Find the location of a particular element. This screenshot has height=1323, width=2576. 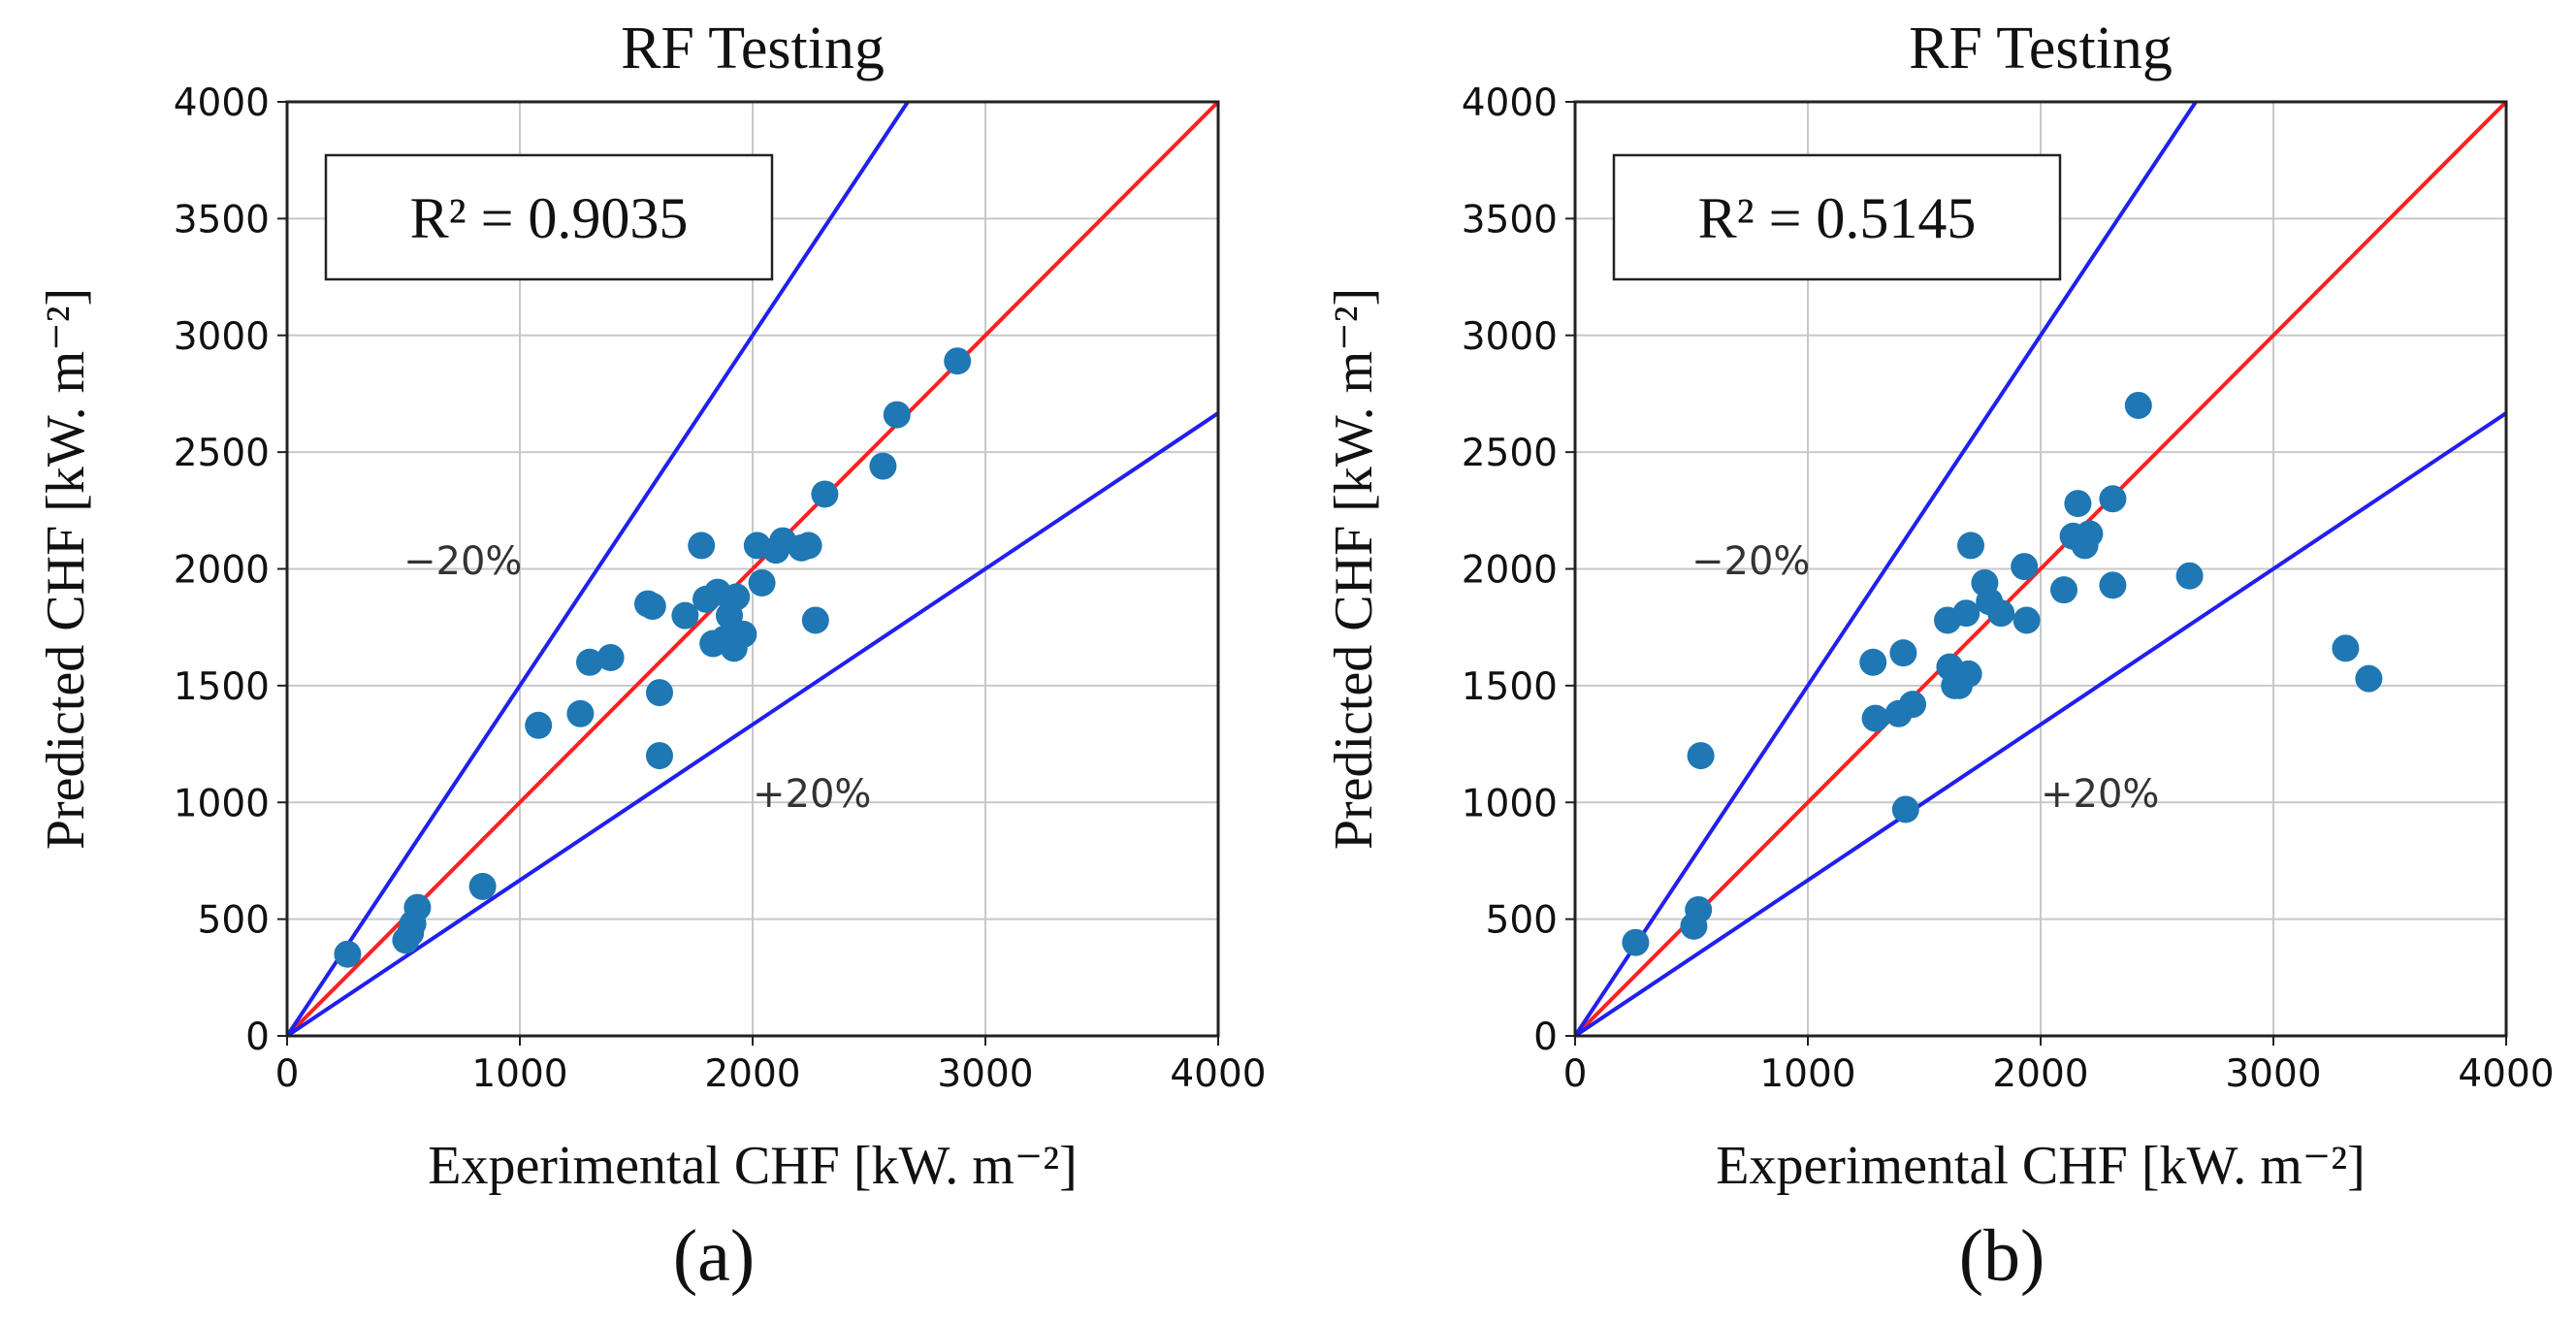

r2-label: R² = 0.9035 is located at coordinates (549, 218).